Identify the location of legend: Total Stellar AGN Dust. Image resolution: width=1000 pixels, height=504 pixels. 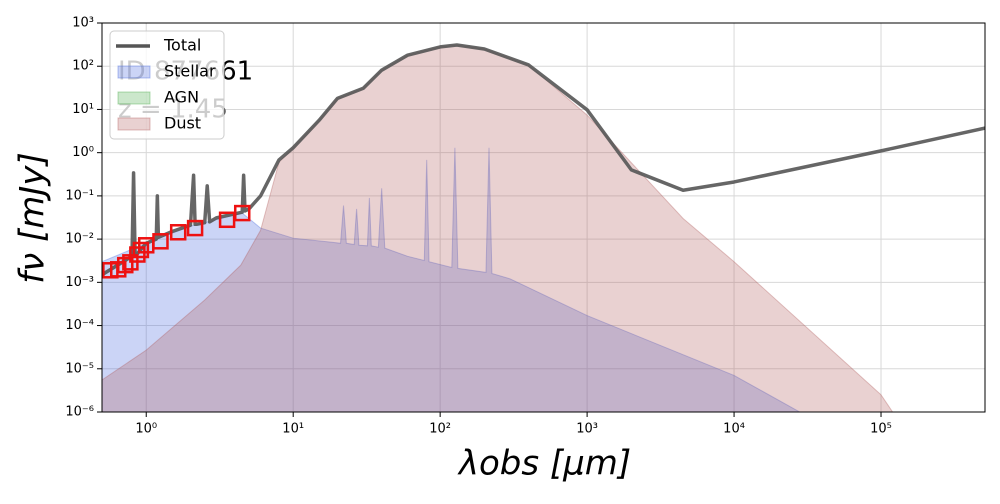
(167, 85).